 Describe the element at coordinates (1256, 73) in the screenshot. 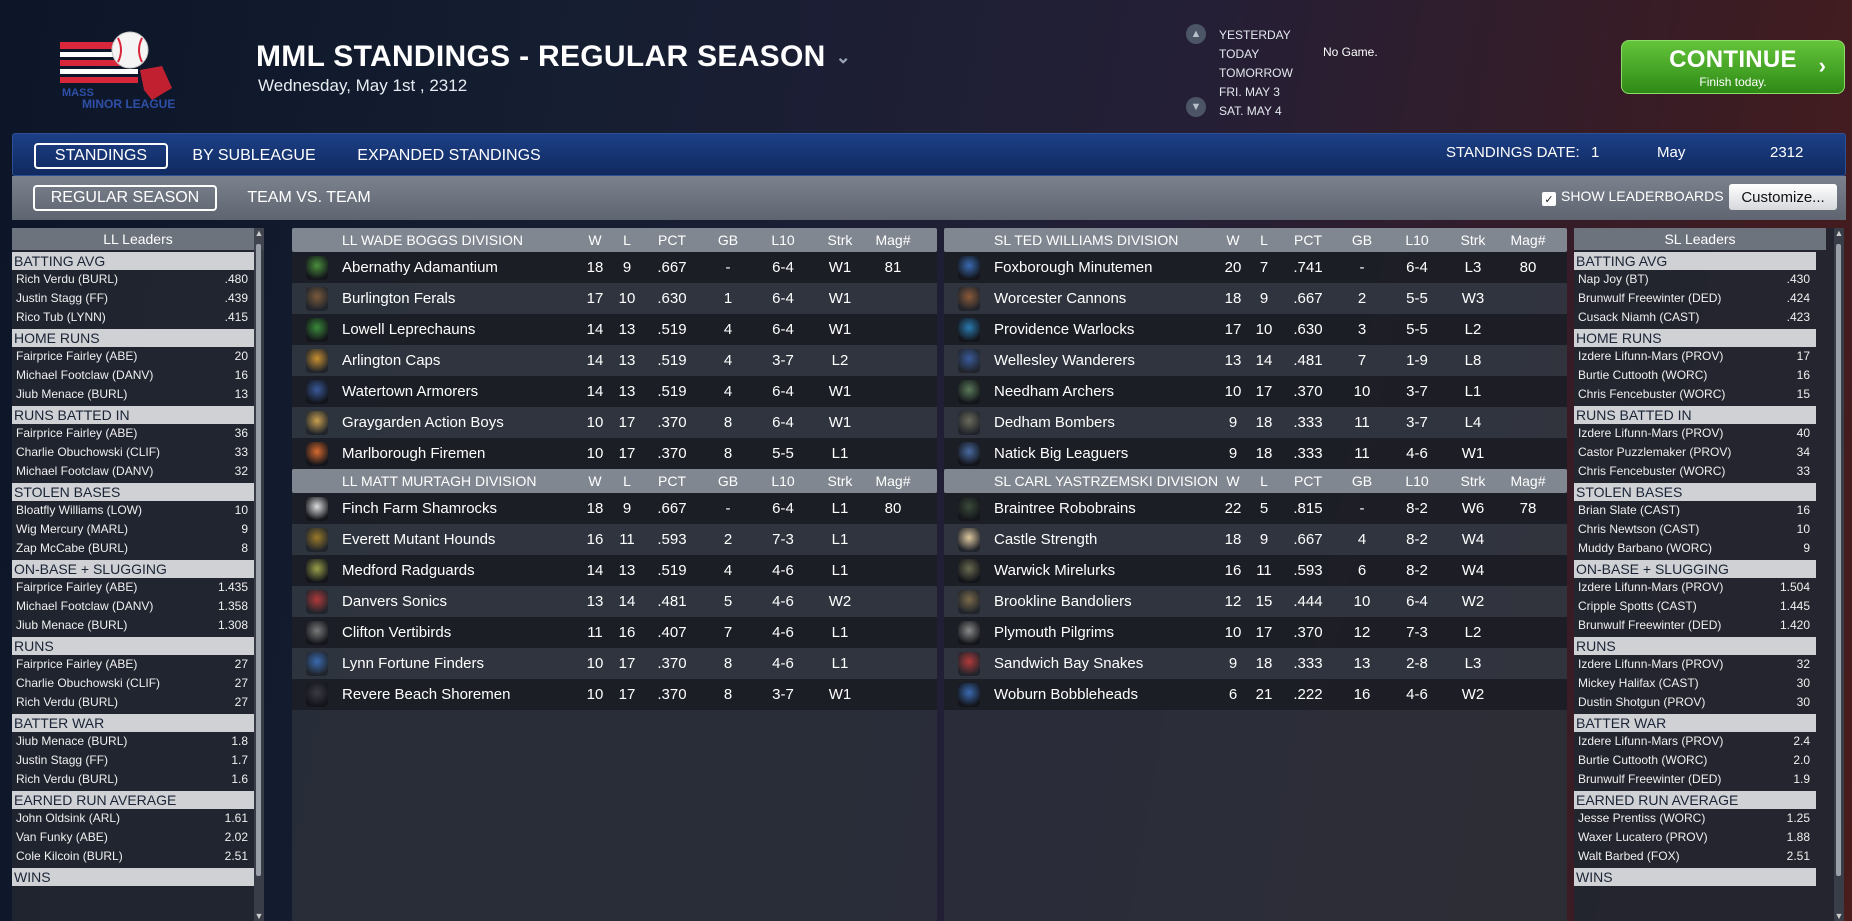

I see `day-tomorrow: TOMORROW` at that location.